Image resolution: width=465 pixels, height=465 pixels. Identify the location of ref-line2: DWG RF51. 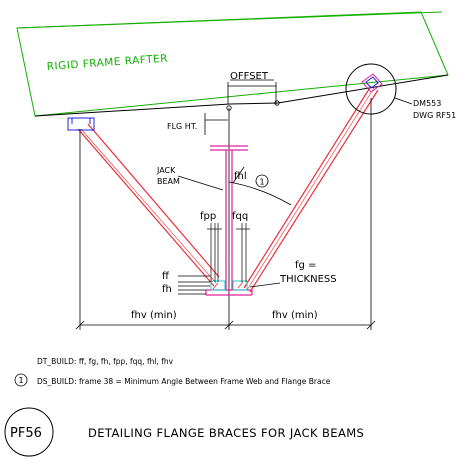
(434, 115).